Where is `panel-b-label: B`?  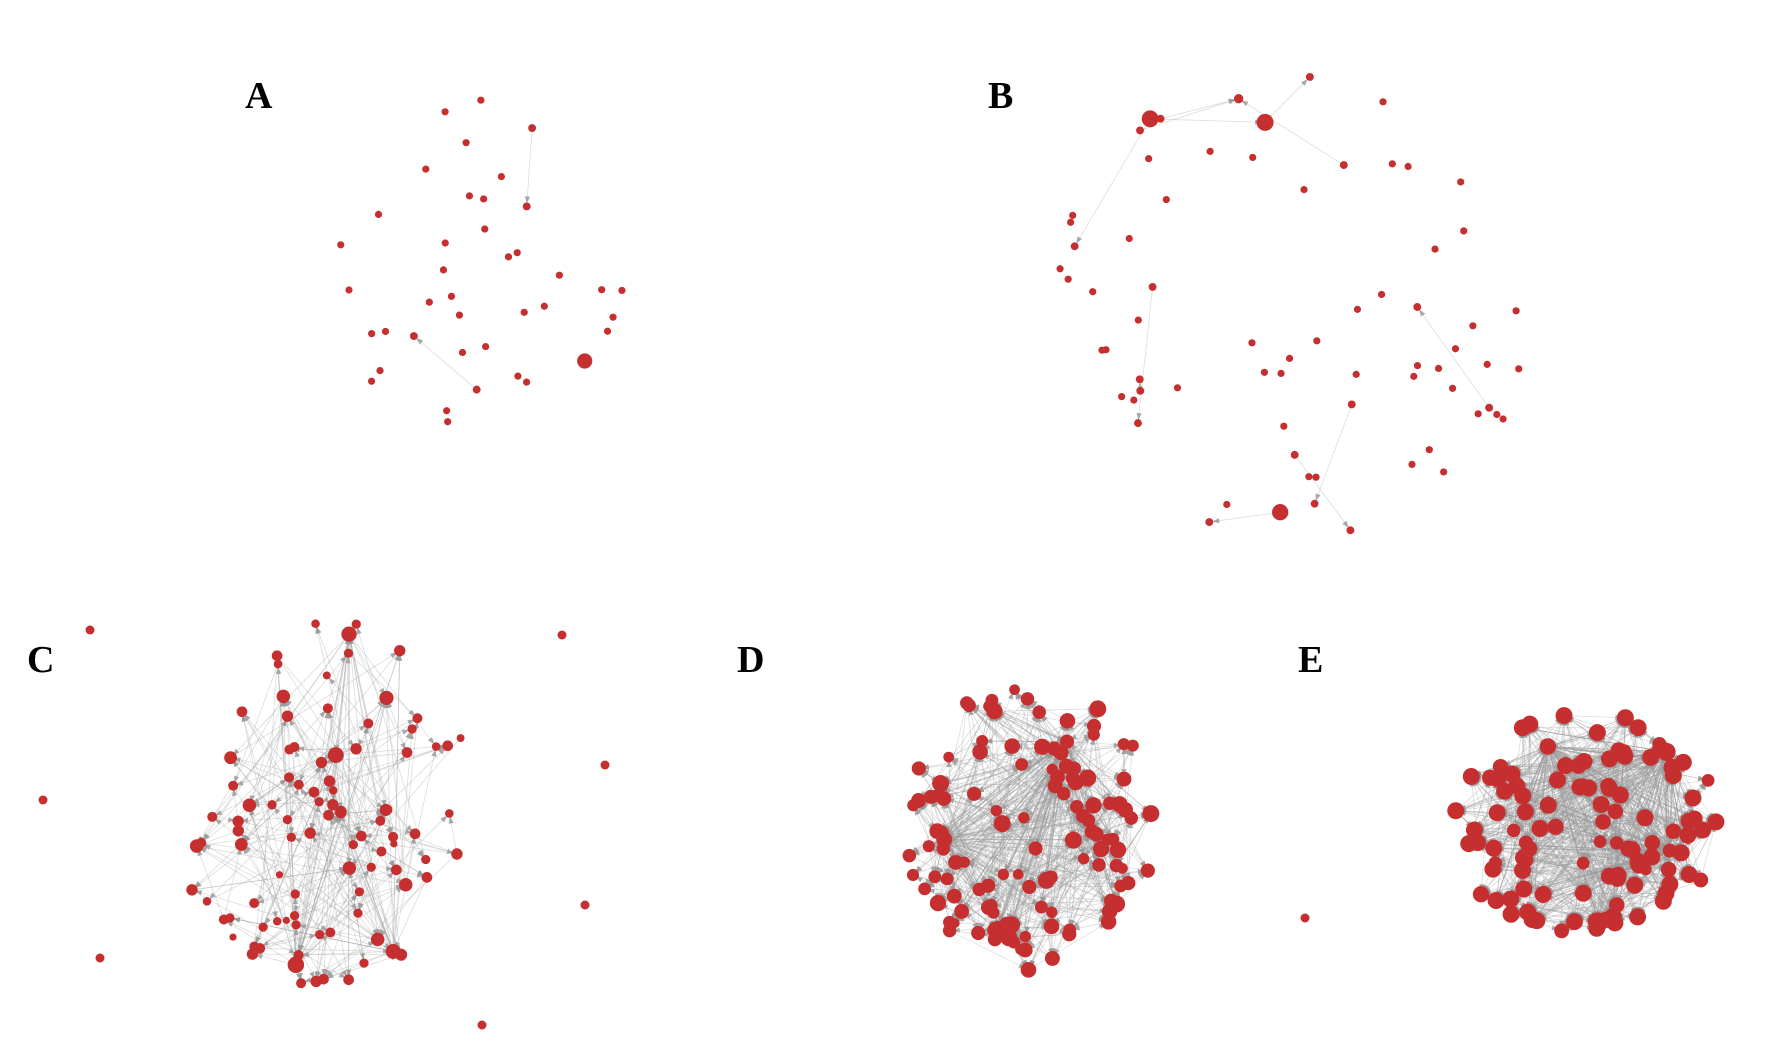
panel-b-label: B is located at coordinates (1000, 96).